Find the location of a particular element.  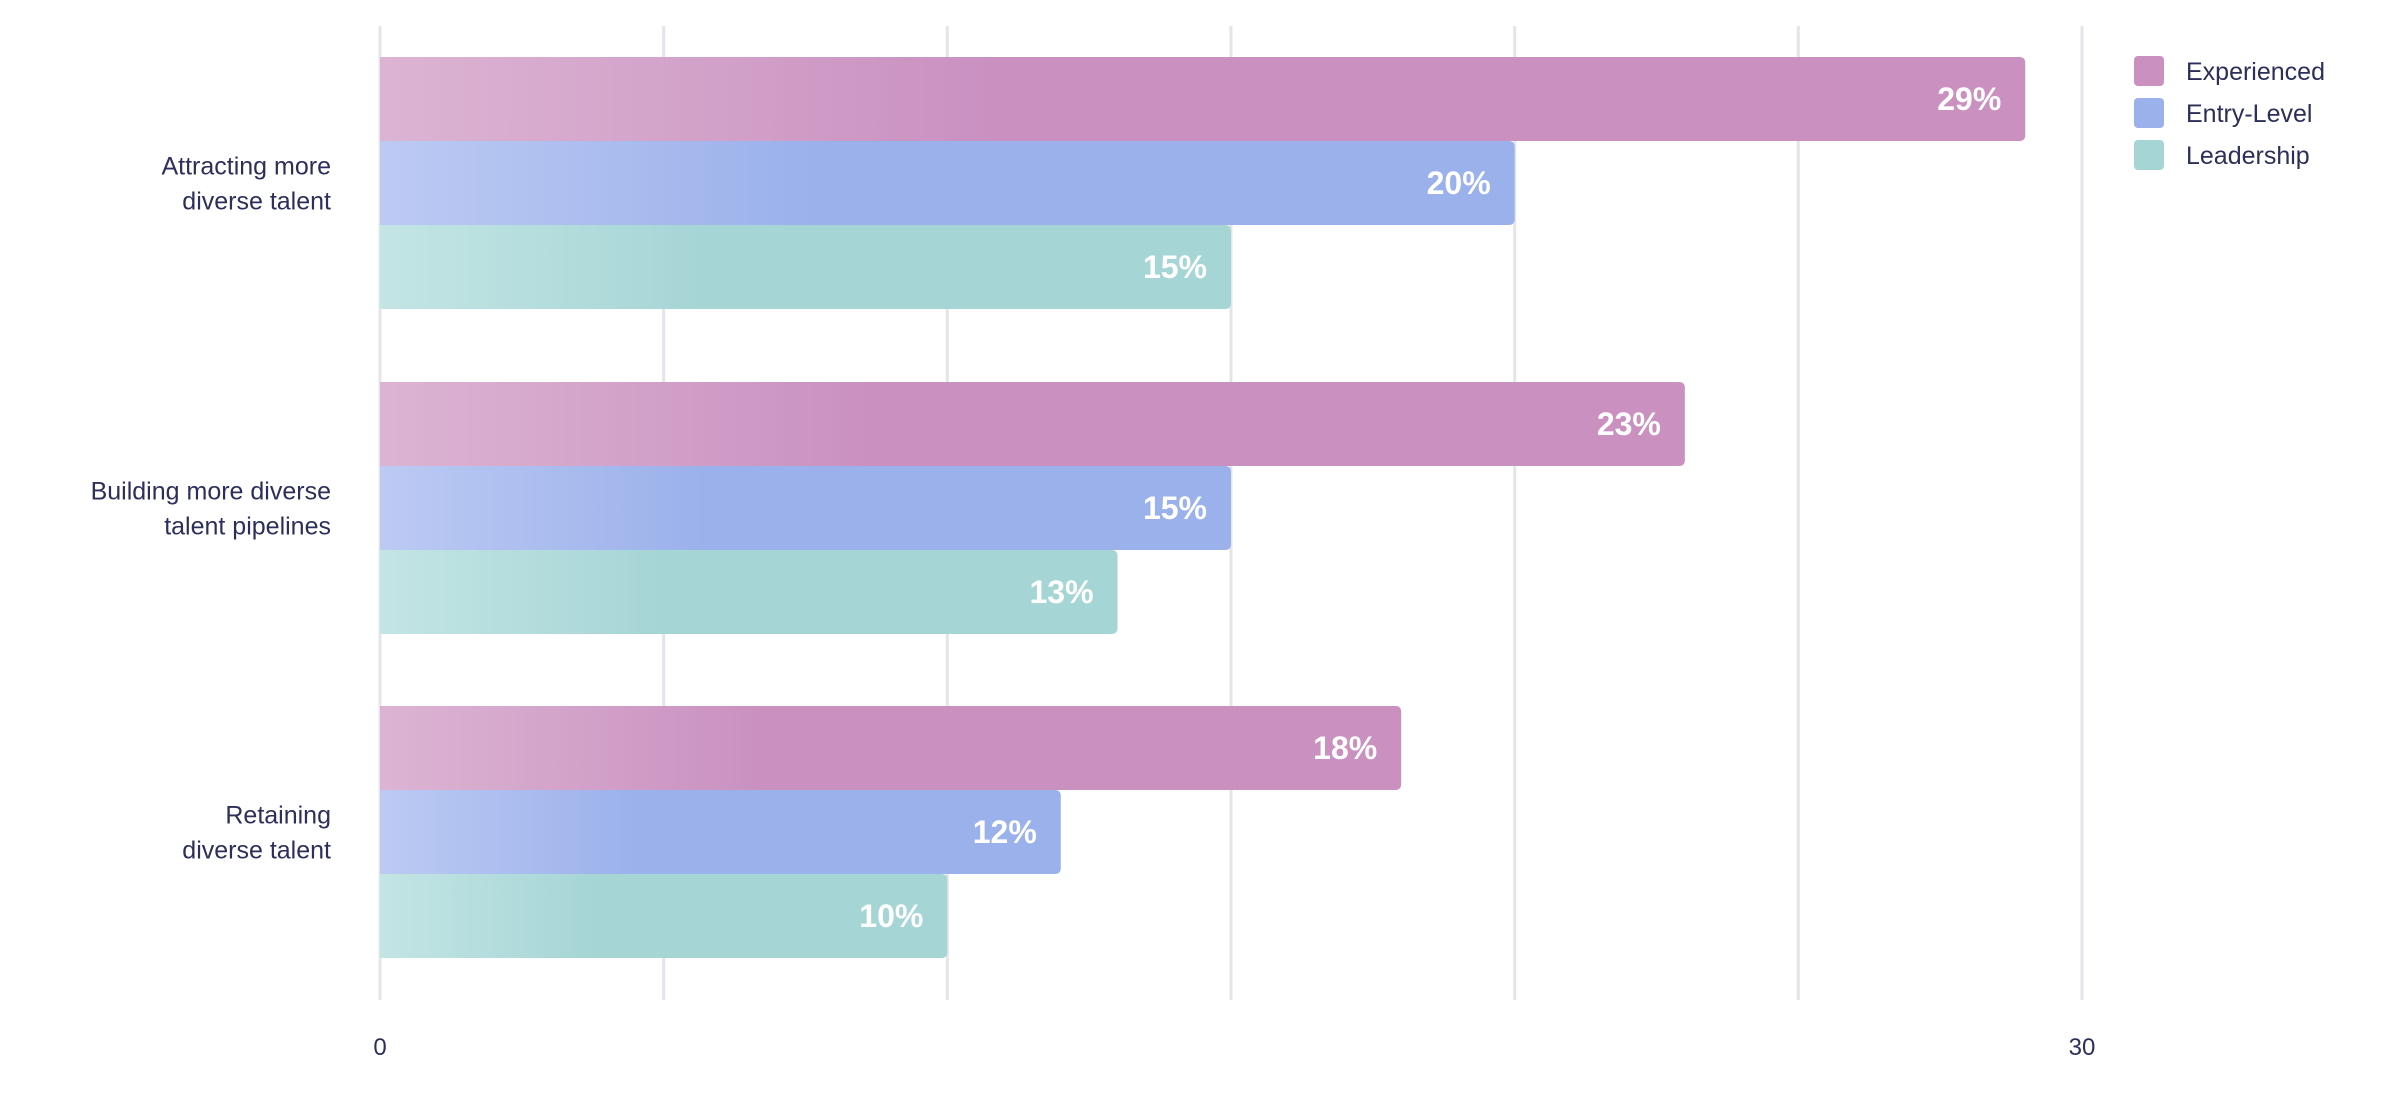

legend-item: Leadership is located at coordinates (2222, 155).